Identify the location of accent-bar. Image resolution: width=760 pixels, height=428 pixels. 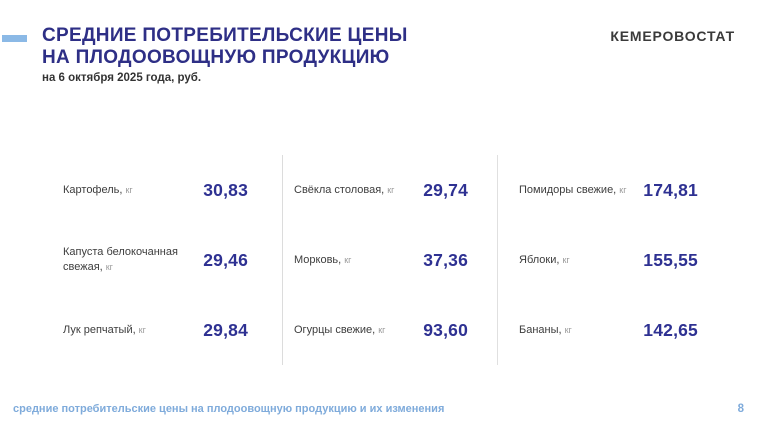
(14, 38).